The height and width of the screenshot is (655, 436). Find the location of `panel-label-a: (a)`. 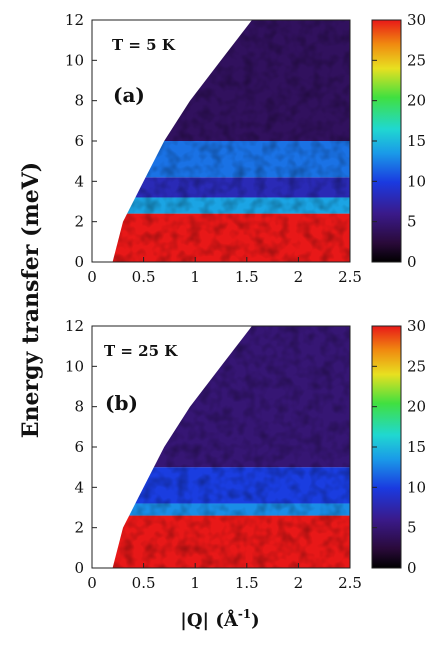

panel-label-a: (a) is located at coordinates (129, 95).